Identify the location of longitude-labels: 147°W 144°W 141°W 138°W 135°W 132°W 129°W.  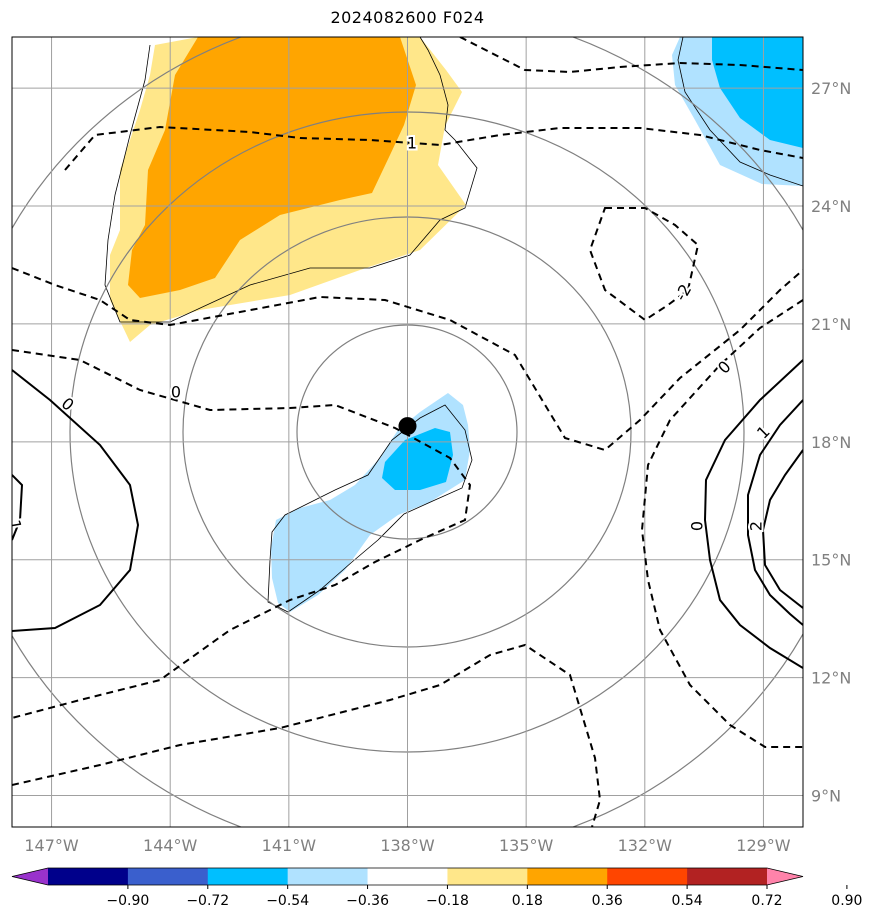
(407, 845).